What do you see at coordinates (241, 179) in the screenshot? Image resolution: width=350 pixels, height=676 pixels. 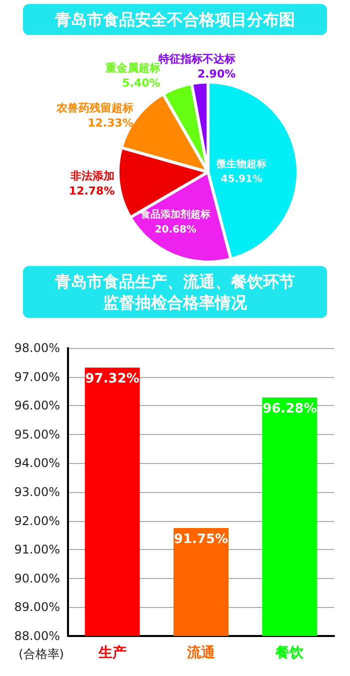 I see `data-label: 45.91%` at bounding box center [241, 179].